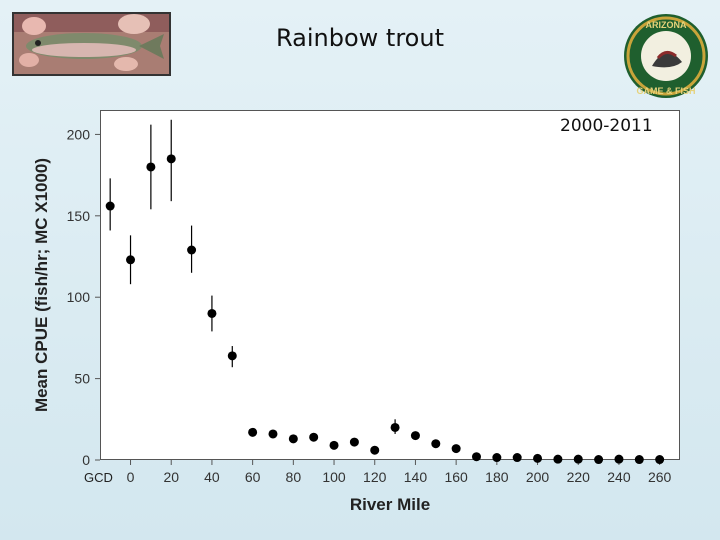 The width and height of the screenshot is (720, 540). What do you see at coordinates (666, 25) in the screenshot?
I see `svg-text: ARIZONA` at bounding box center [666, 25].